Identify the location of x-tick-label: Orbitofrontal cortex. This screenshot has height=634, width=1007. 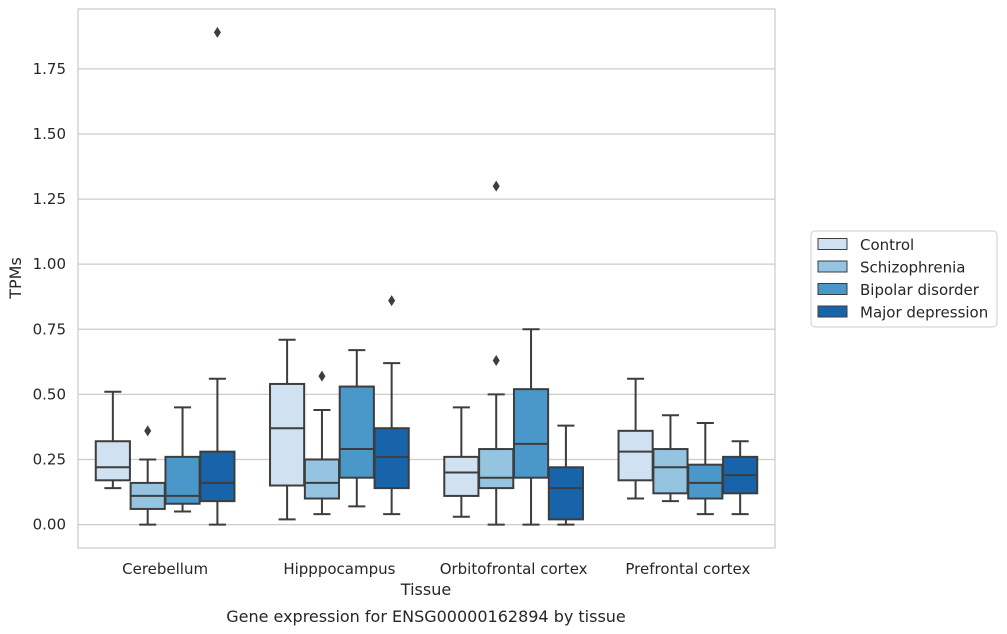
(514, 569).